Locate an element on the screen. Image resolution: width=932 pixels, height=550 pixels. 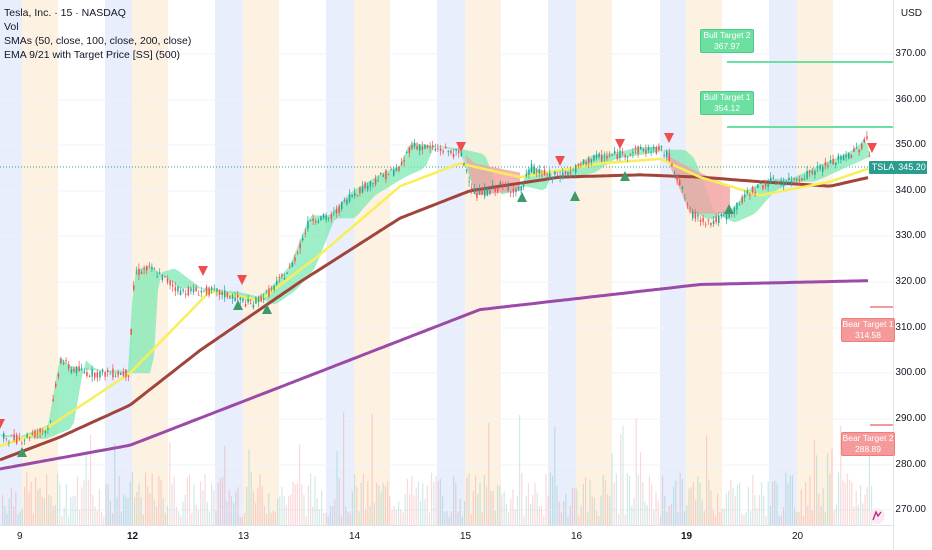
sma-indicator-label: SMAs (50, close, 100, close, 200, close) is located at coordinates (98, 41).